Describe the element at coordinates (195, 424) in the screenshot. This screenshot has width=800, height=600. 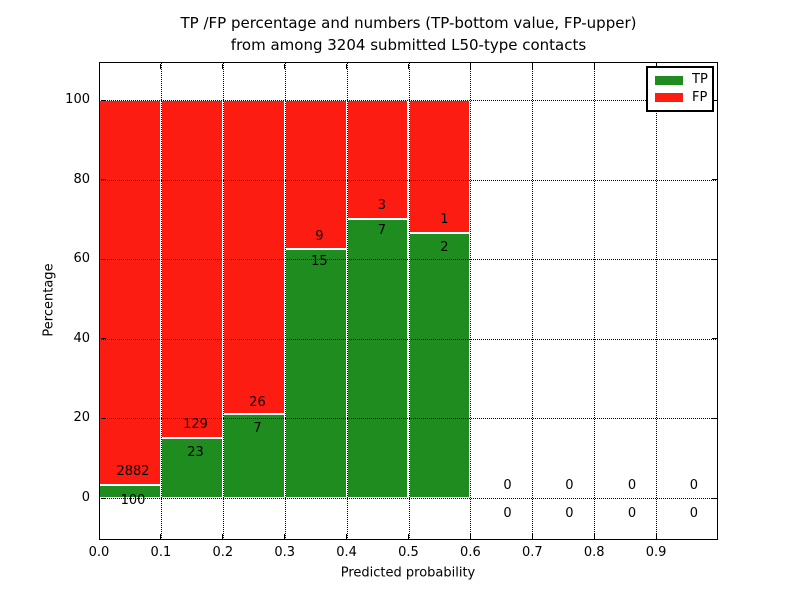
I see `bar-count-fp-label: 129` at that location.